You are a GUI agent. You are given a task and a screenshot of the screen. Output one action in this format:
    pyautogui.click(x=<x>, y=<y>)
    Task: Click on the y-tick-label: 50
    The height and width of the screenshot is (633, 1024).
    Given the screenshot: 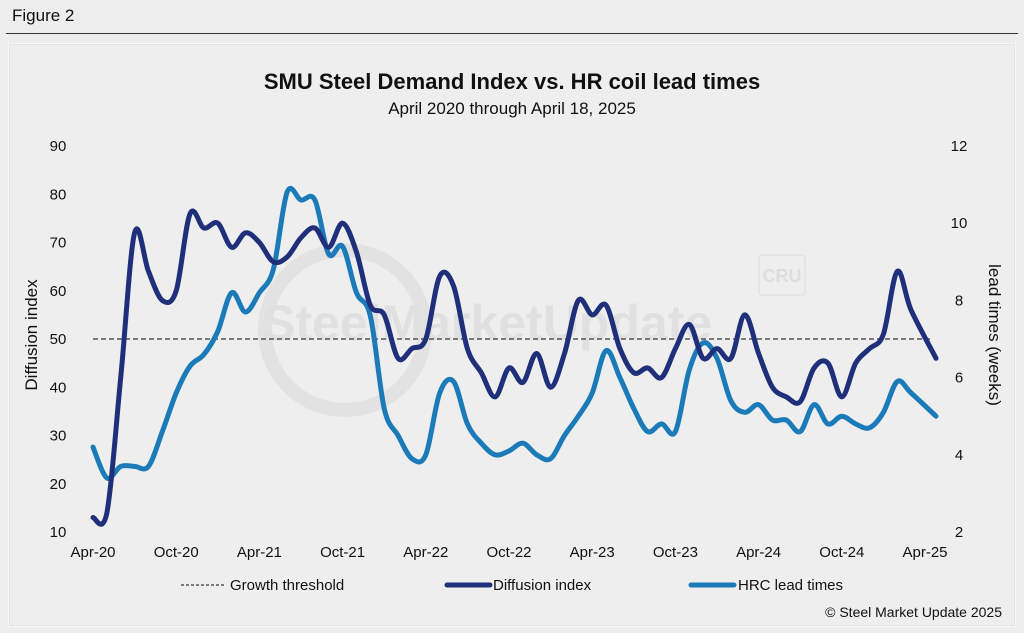 What is the action you would take?
    pyautogui.click(x=58, y=339)
    